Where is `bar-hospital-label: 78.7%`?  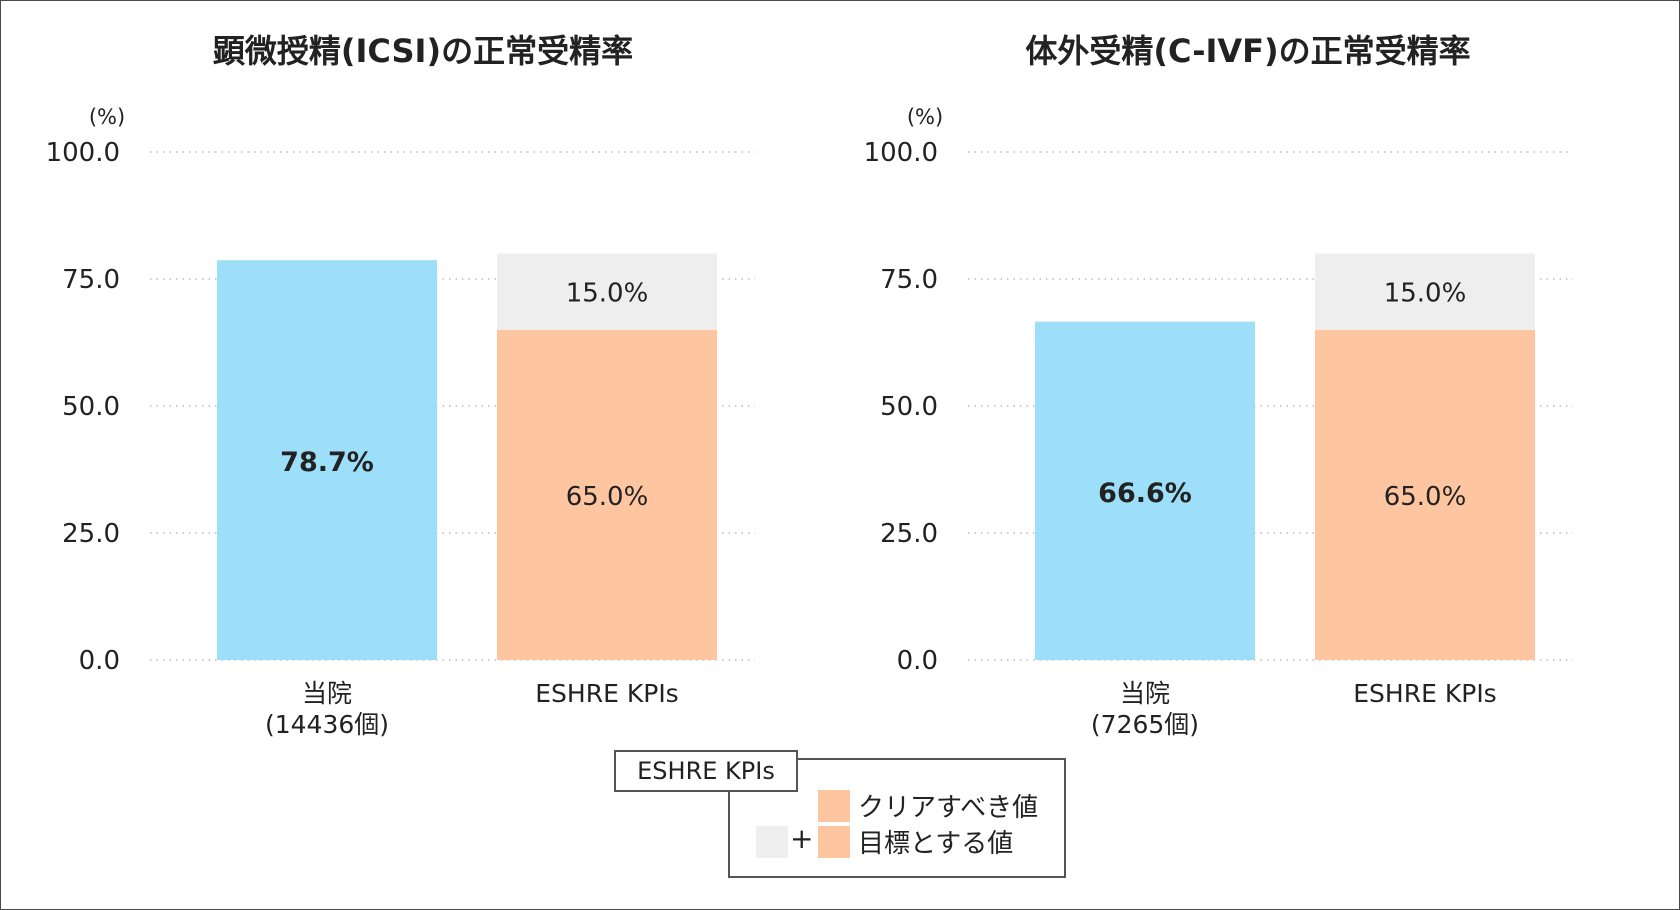
bar-hospital-label: 78.7% is located at coordinates (327, 462).